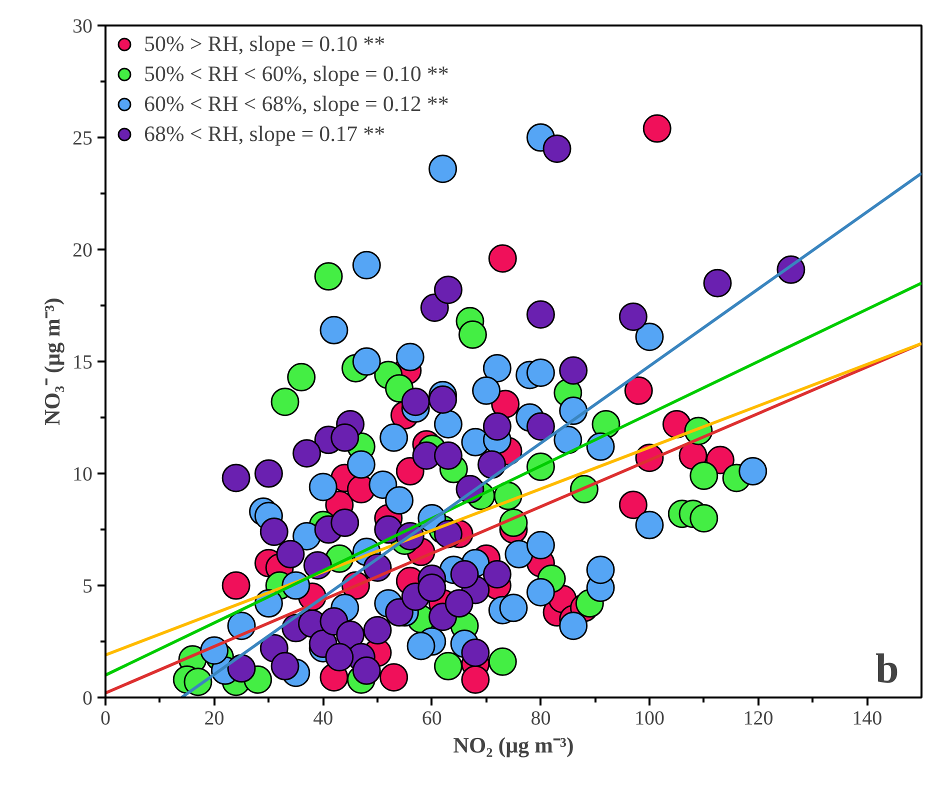 This screenshot has height=787, width=926. I want to click on y-tick-label: 20, so click(82, 251).